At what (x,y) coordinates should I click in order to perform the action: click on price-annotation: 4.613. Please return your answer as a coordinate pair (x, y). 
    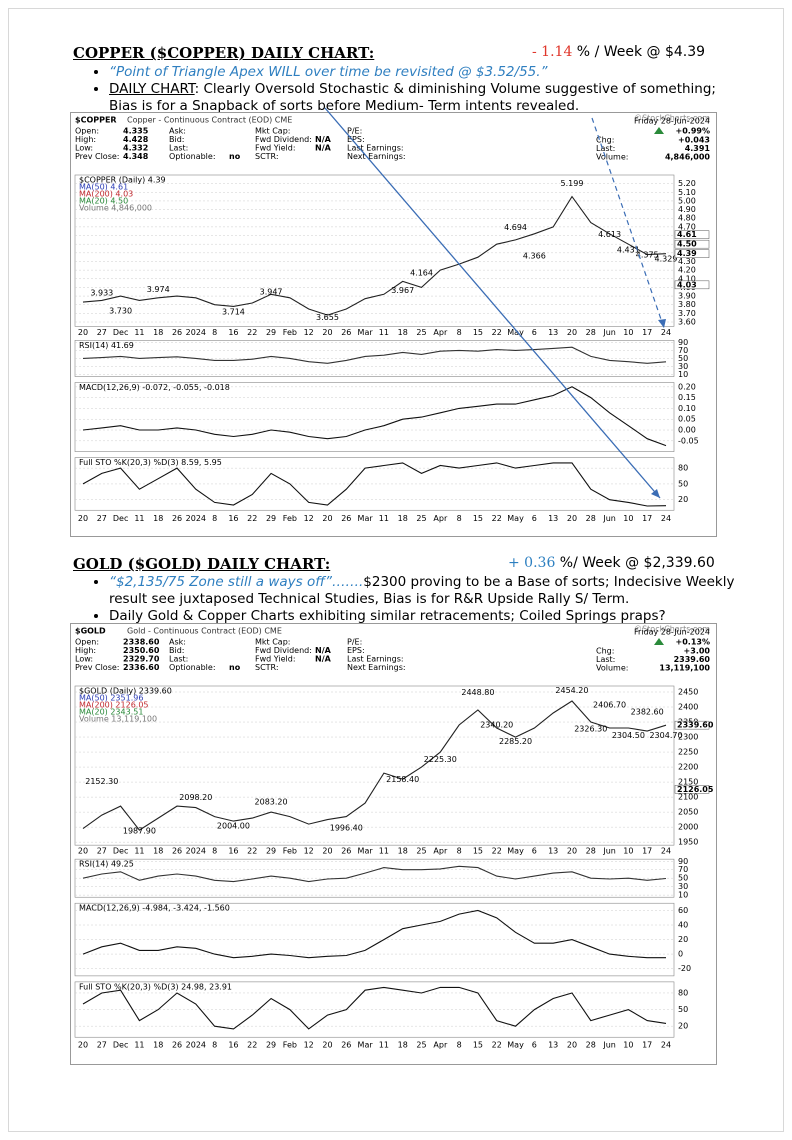
    Looking at the image, I should click on (609, 234).